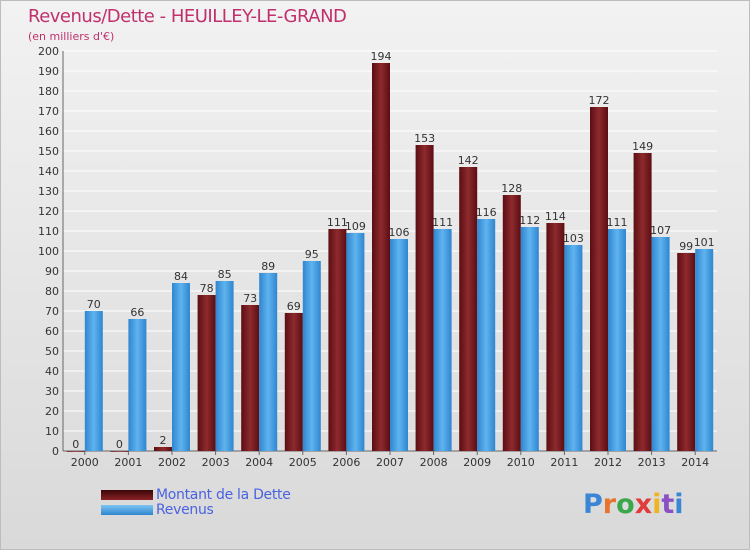  Describe the element at coordinates (599, 100) in the screenshot. I see `data-label-dette: 172` at that location.